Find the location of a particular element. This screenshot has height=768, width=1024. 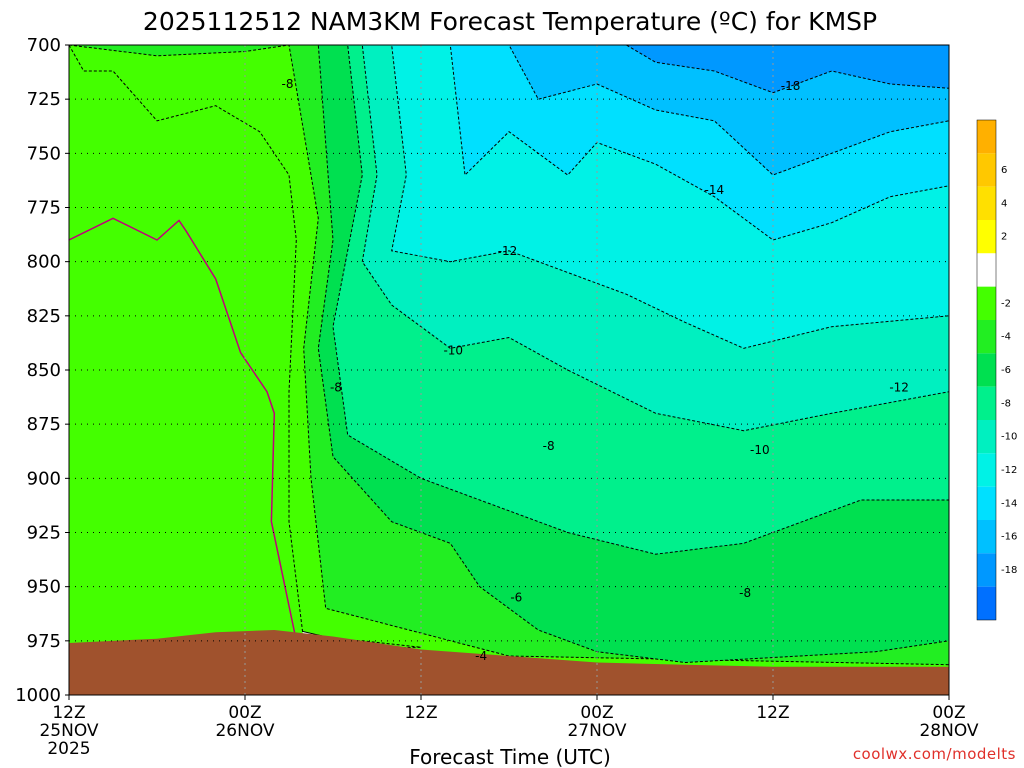

colorbar-label: -10 is located at coordinates (1009, 437).